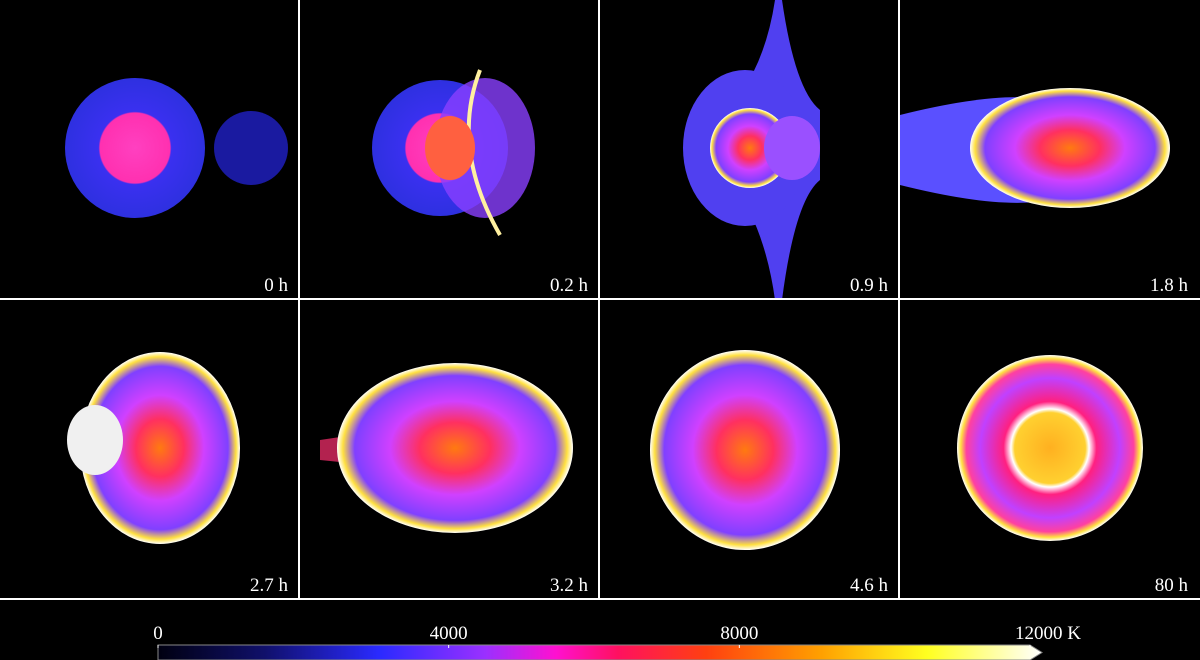  I want to click on projectile, so click(135, 148).